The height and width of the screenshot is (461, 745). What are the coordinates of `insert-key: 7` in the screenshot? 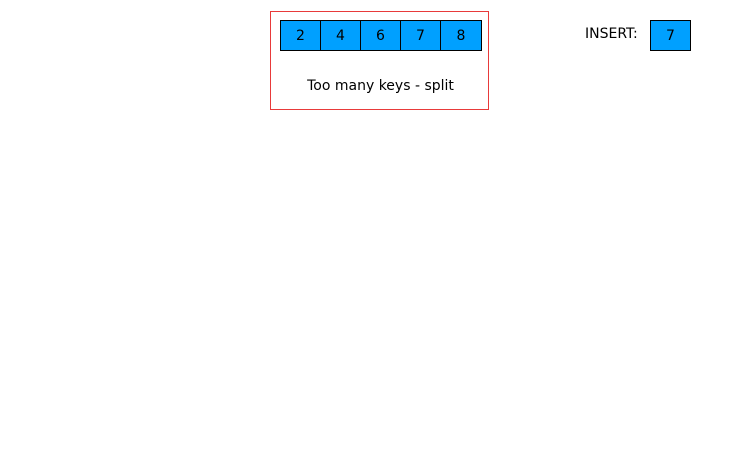 It's located at (670, 35).